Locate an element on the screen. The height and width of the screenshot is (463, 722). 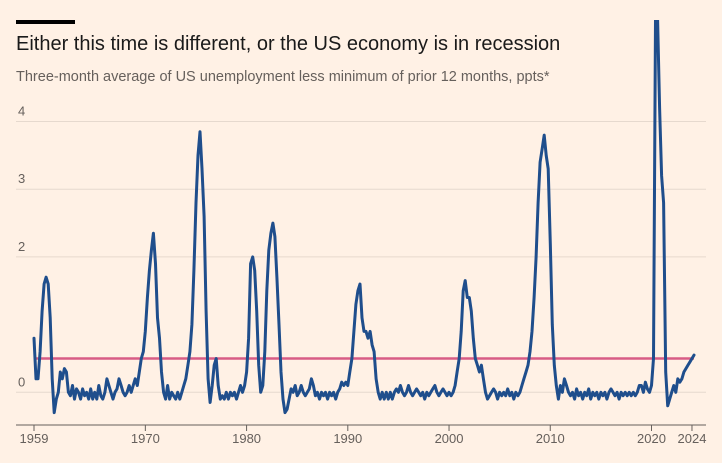
x-tick-label: 1990 is located at coordinates (347, 438).